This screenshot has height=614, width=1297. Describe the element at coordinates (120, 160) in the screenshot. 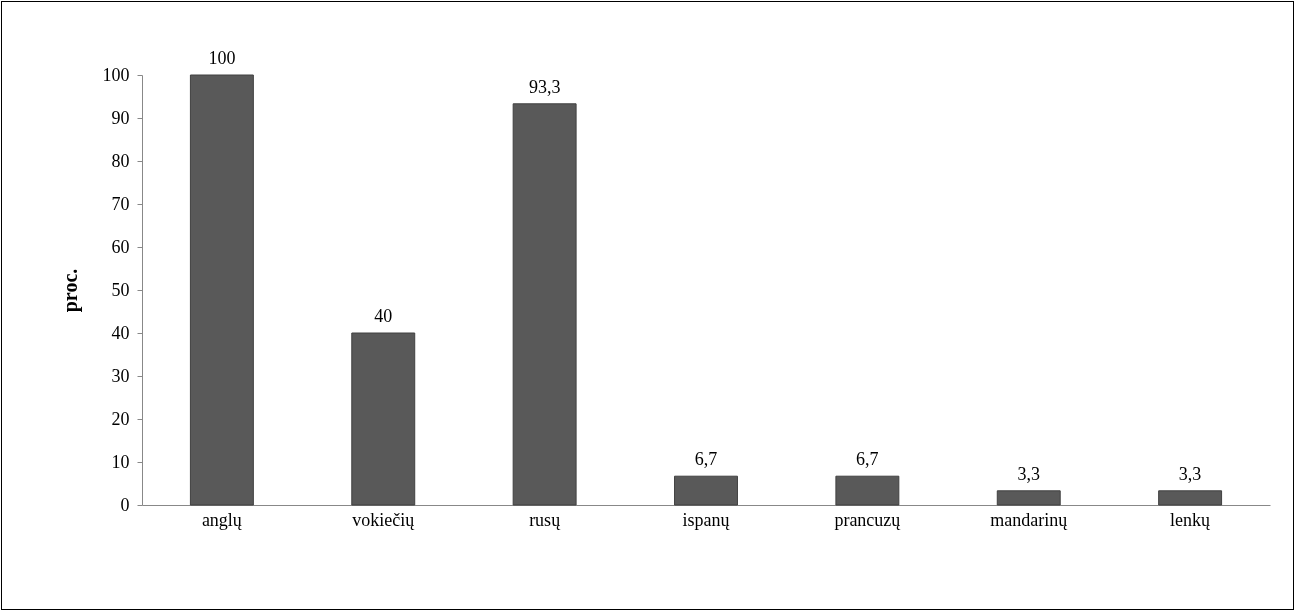

I see `y-tick-label: 80` at that location.